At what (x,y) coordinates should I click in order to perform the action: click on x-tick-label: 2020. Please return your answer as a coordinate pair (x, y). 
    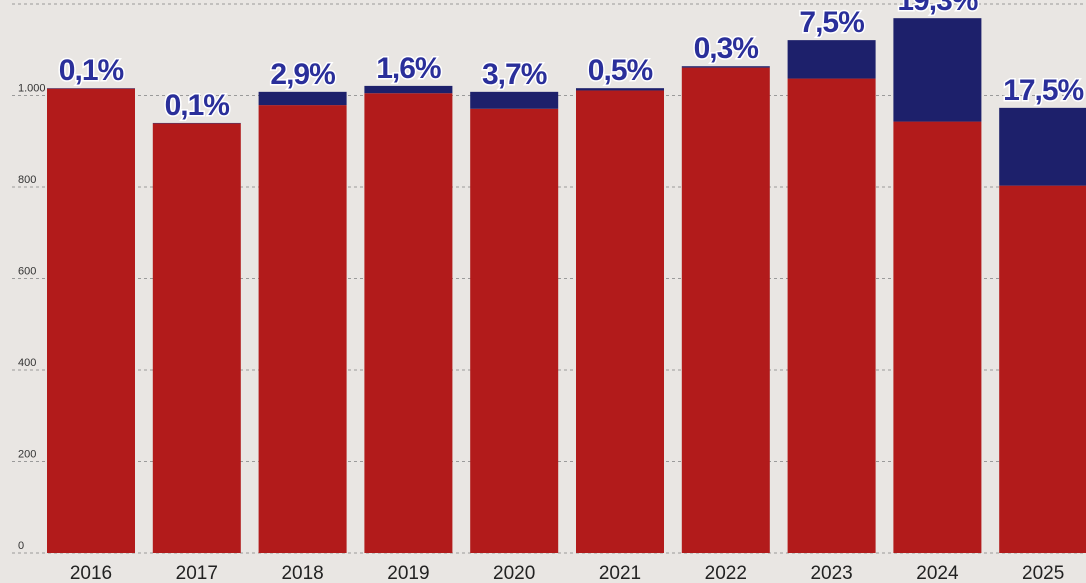
    Looking at the image, I should click on (514, 573).